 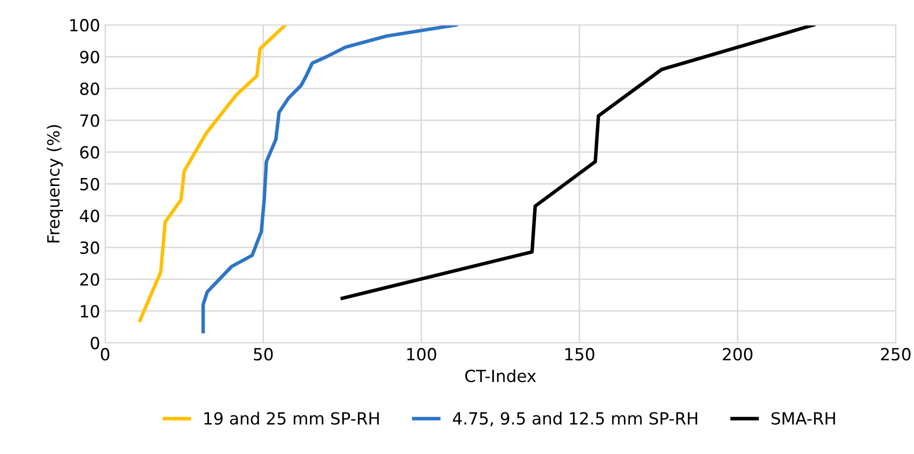 What do you see at coordinates (896, 354) in the screenshot?
I see `x-tick-label: 250` at bounding box center [896, 354].